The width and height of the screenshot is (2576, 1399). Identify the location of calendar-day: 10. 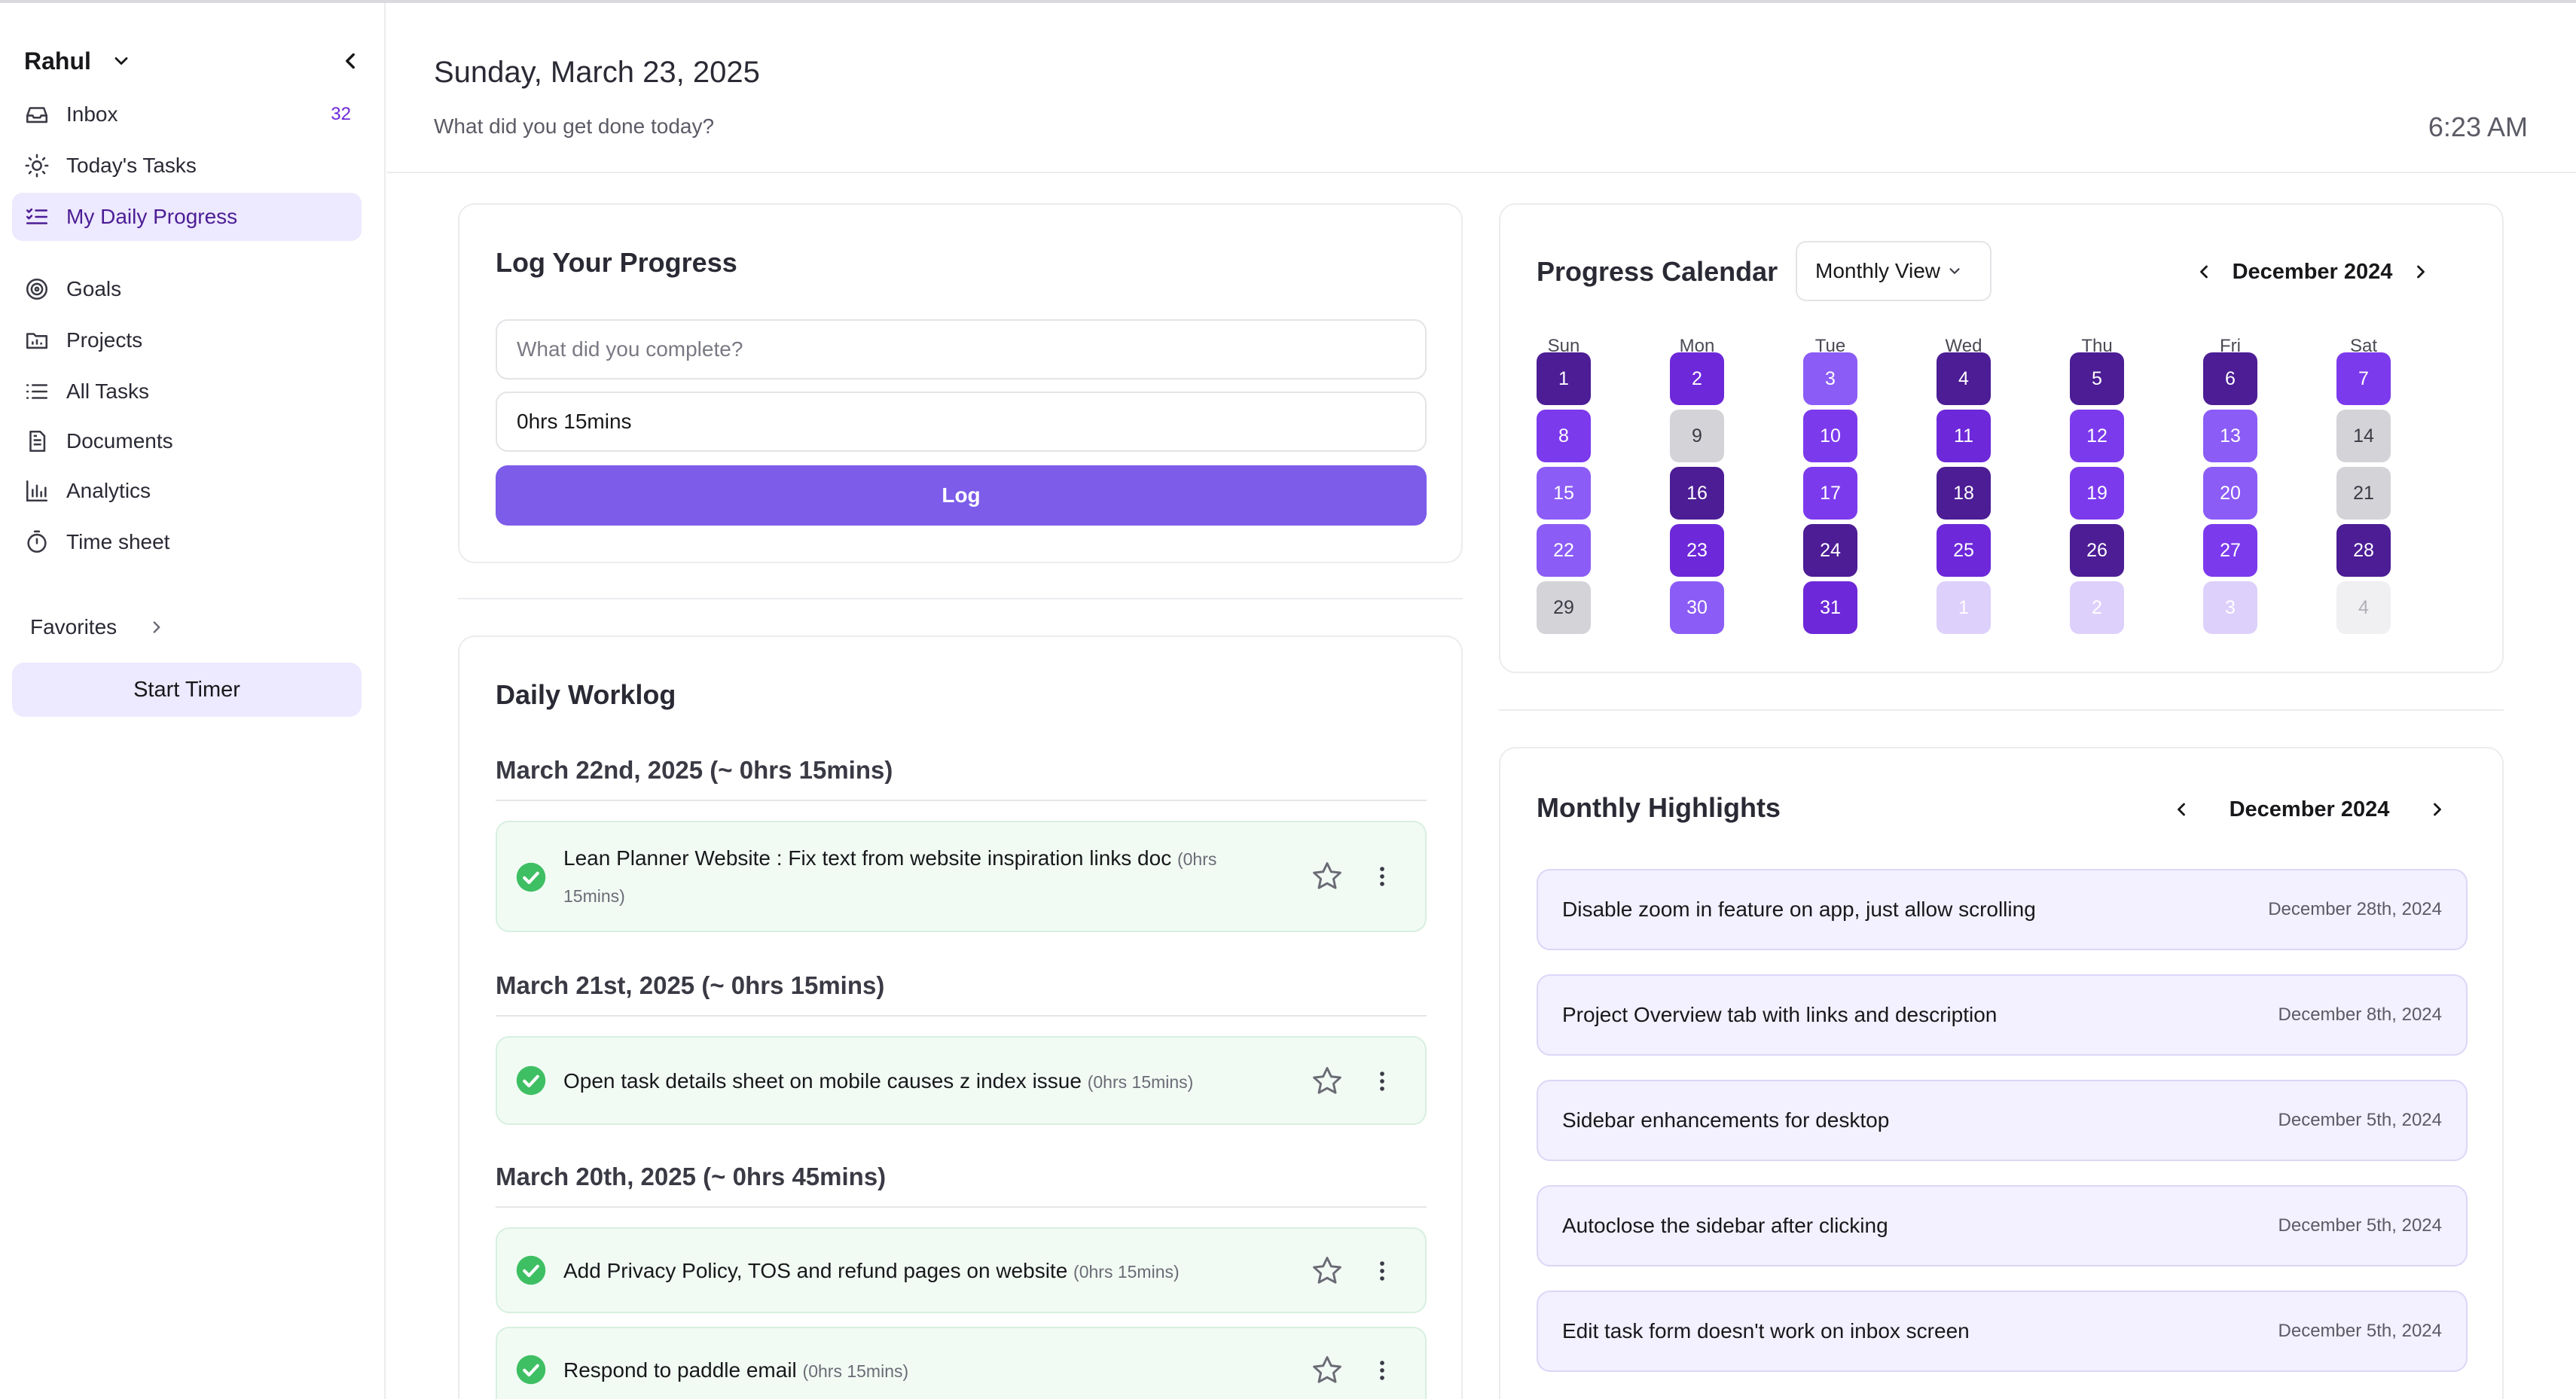
(1830, 436).